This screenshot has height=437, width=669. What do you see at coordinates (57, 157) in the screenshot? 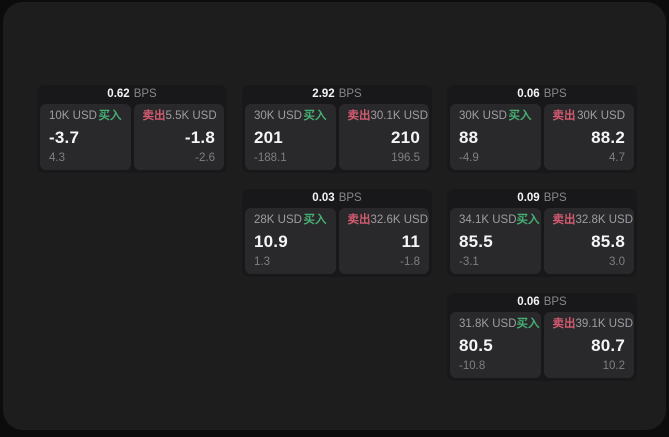
I see `buy-delta: 4.3` at bounding box center [57, 157].